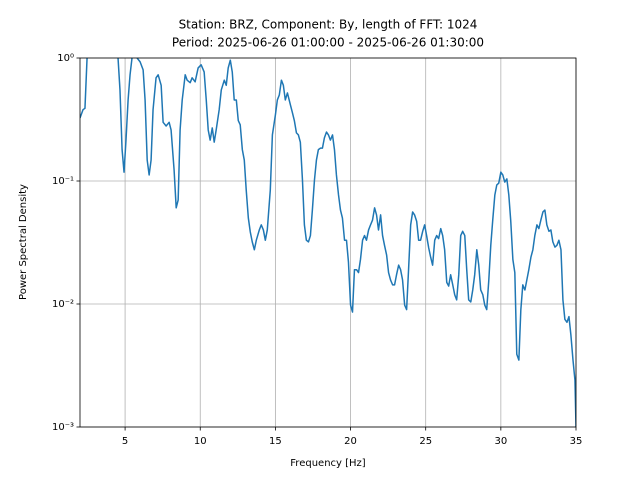  I want to click on x-tick-label: 20, so click(350, 441).